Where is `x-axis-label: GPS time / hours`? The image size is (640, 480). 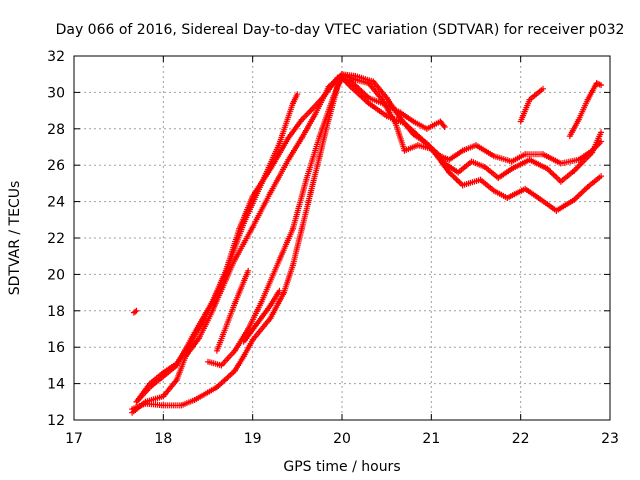 x-axis-label: GPS time / hours is located at coordinates (341, 467).